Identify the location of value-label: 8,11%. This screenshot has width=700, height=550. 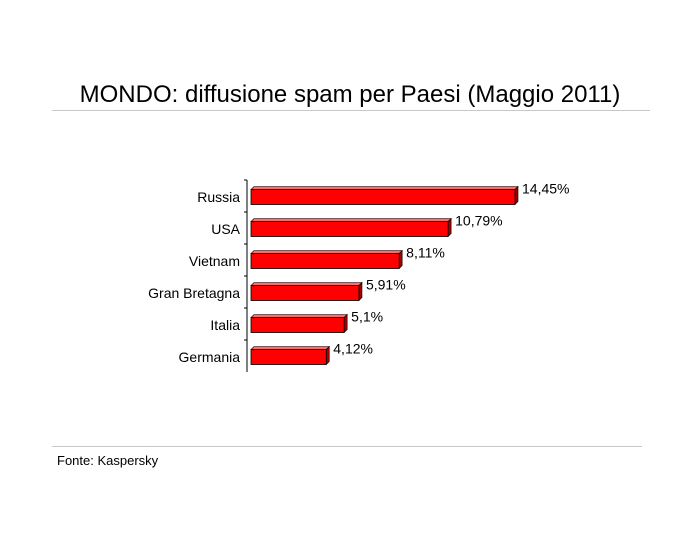
(425, 253).